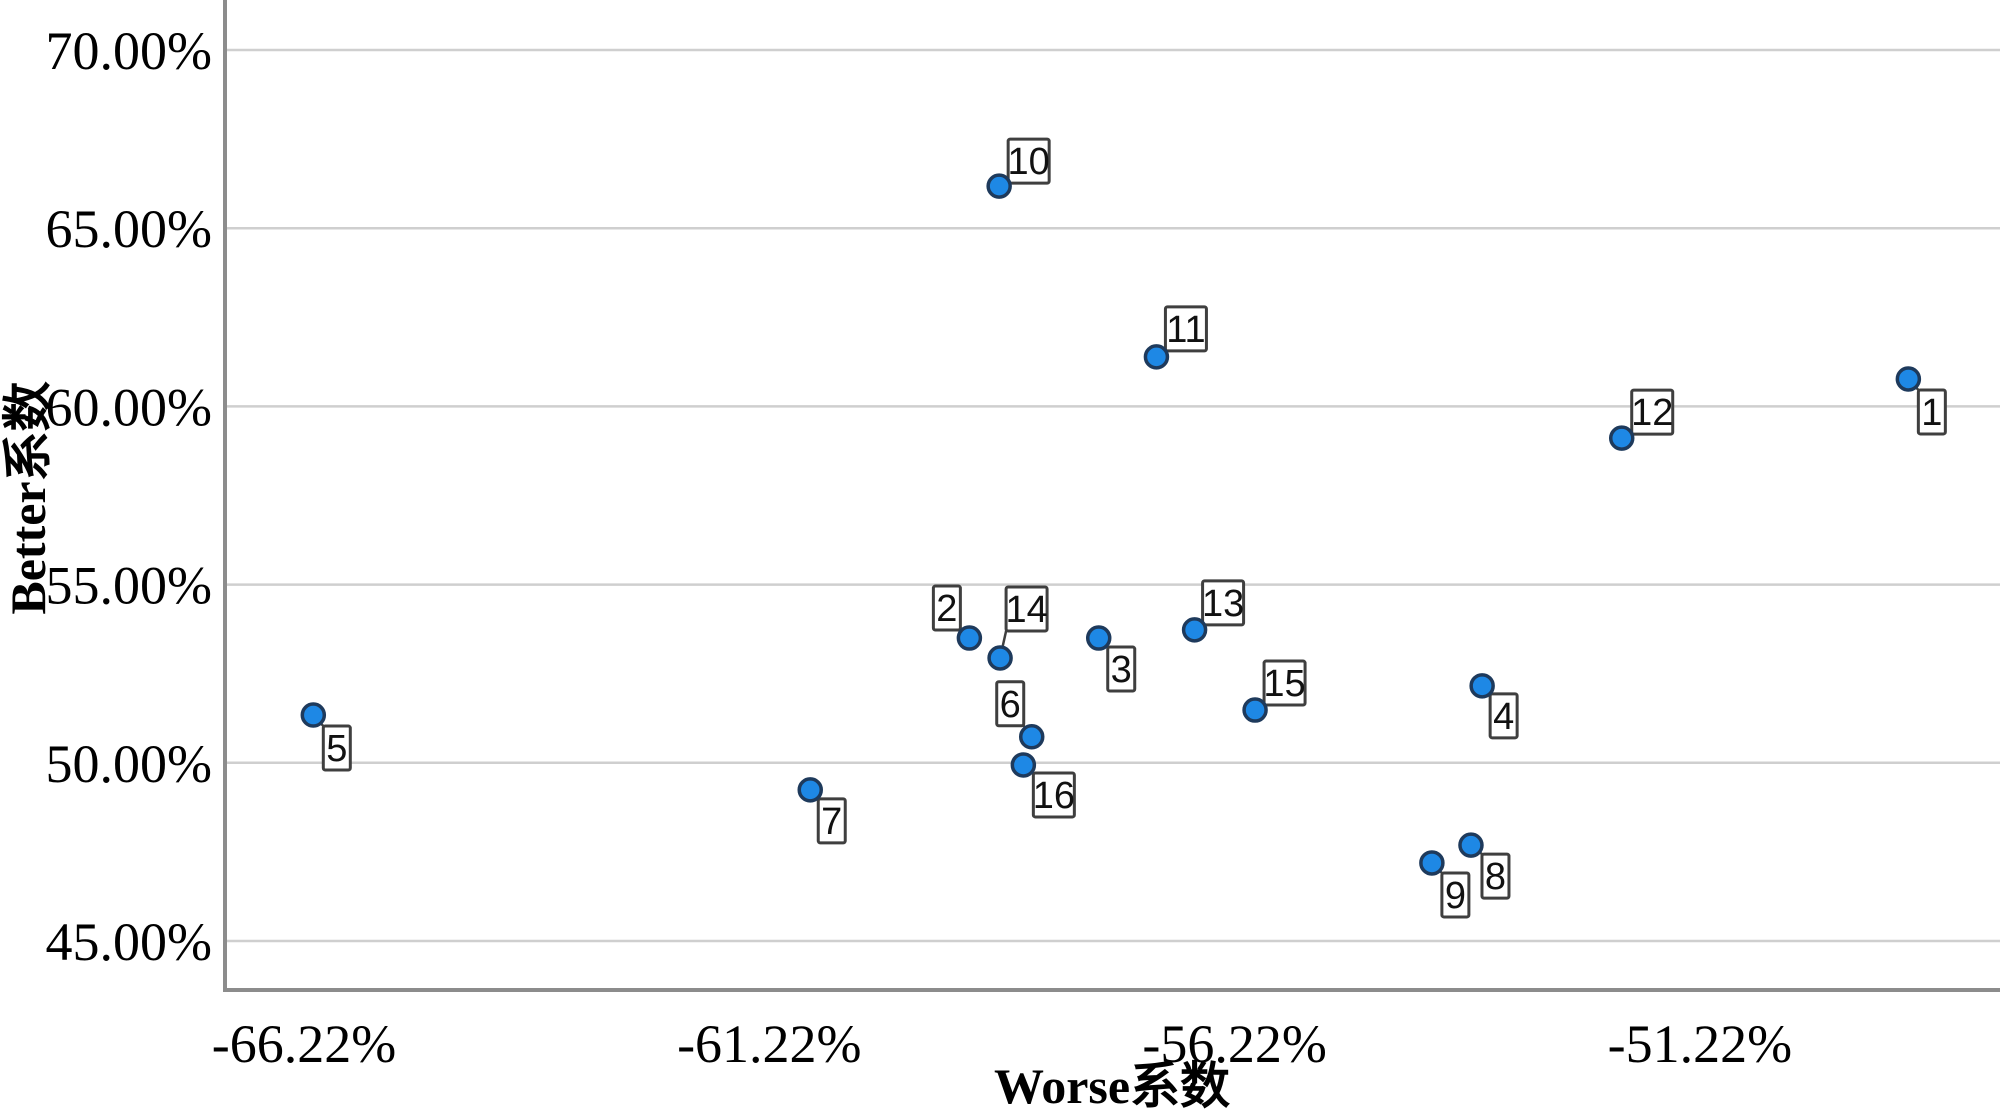 The height and width of the screenshot is (1114, 2000). What do you see at coordinates (129, 764) in the screenshot?
I see `y-tick-label: 50.00%` at bounding box center [129, 764].